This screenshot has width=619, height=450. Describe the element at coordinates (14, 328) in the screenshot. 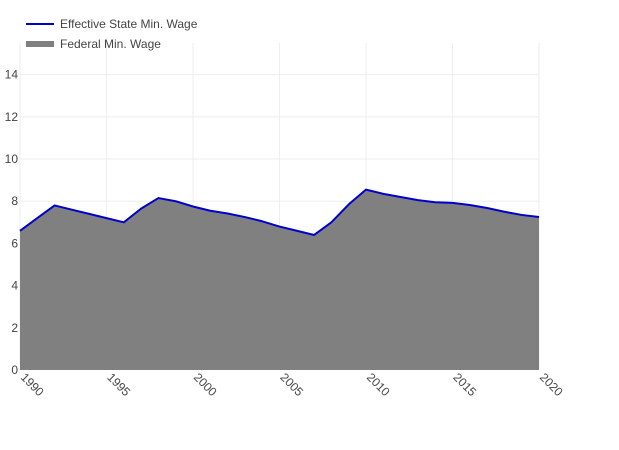

I see `y-tick-label: 2` at that location.